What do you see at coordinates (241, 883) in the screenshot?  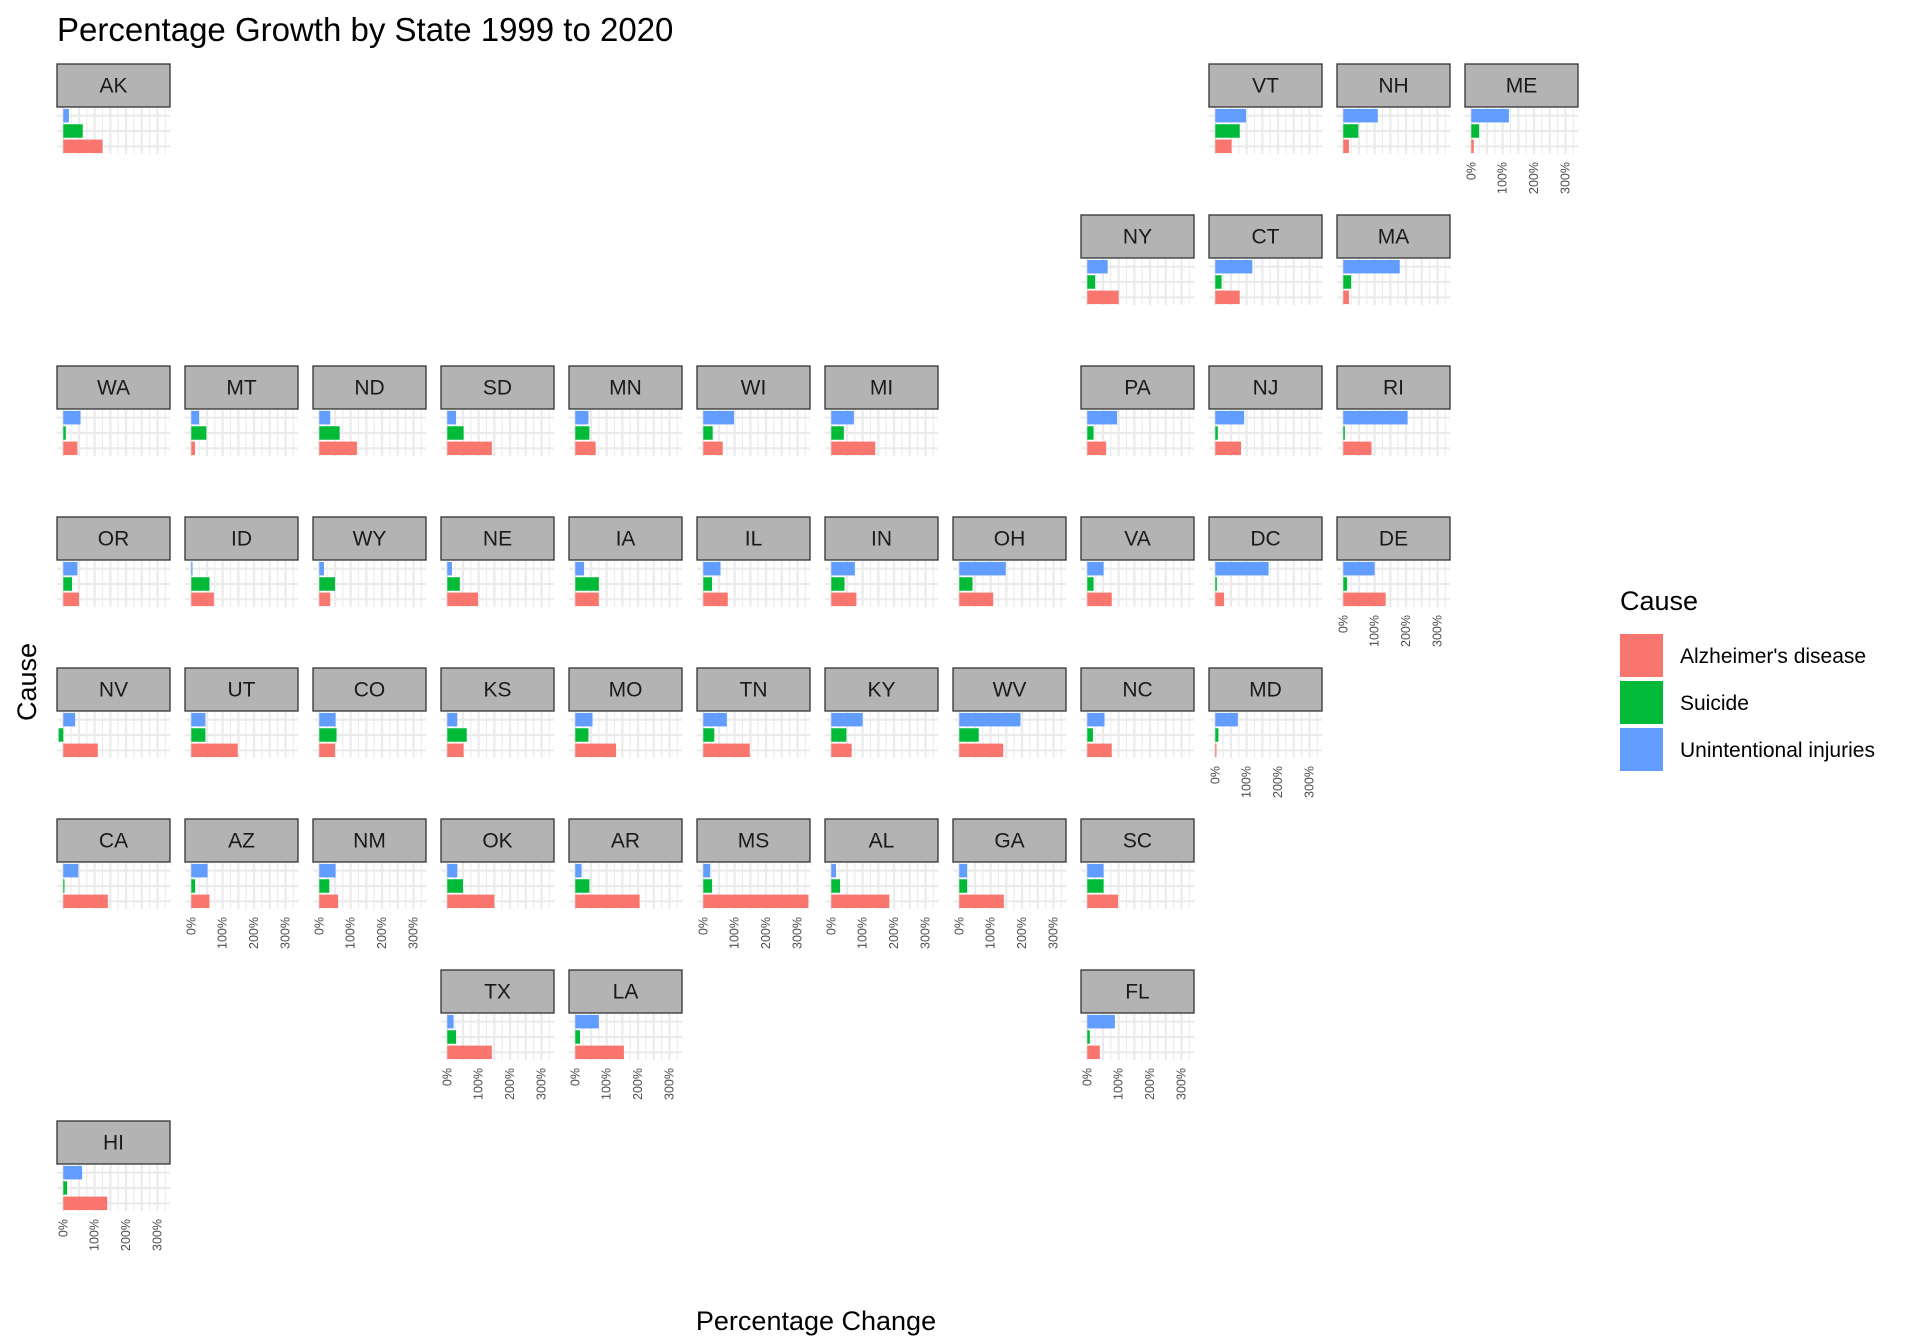 I see `panel-az: AZ 0% 100% 200% 300%` at bounding box center [241, 883].